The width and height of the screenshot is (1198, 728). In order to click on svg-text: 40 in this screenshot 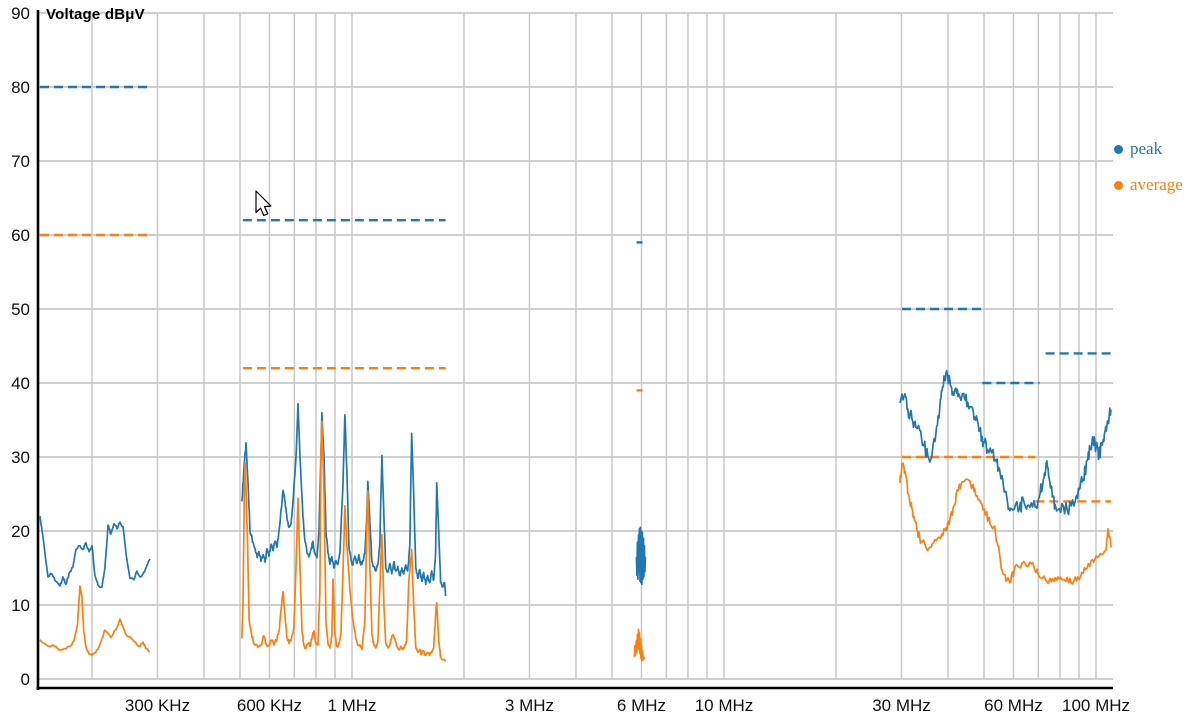, I will do `click(20, 383)`.